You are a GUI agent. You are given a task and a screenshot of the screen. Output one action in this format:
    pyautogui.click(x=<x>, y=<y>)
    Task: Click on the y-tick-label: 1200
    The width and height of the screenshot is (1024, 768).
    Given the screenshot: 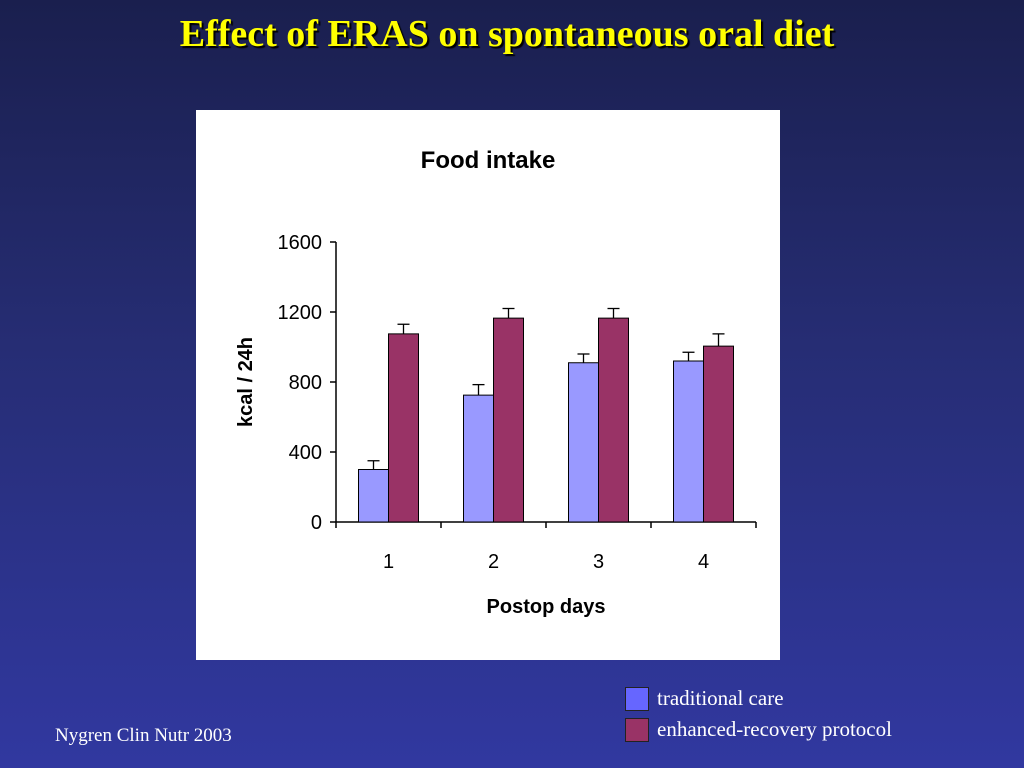 What is the action you would take?
    pyautogui.click(x=300, y=313)
    